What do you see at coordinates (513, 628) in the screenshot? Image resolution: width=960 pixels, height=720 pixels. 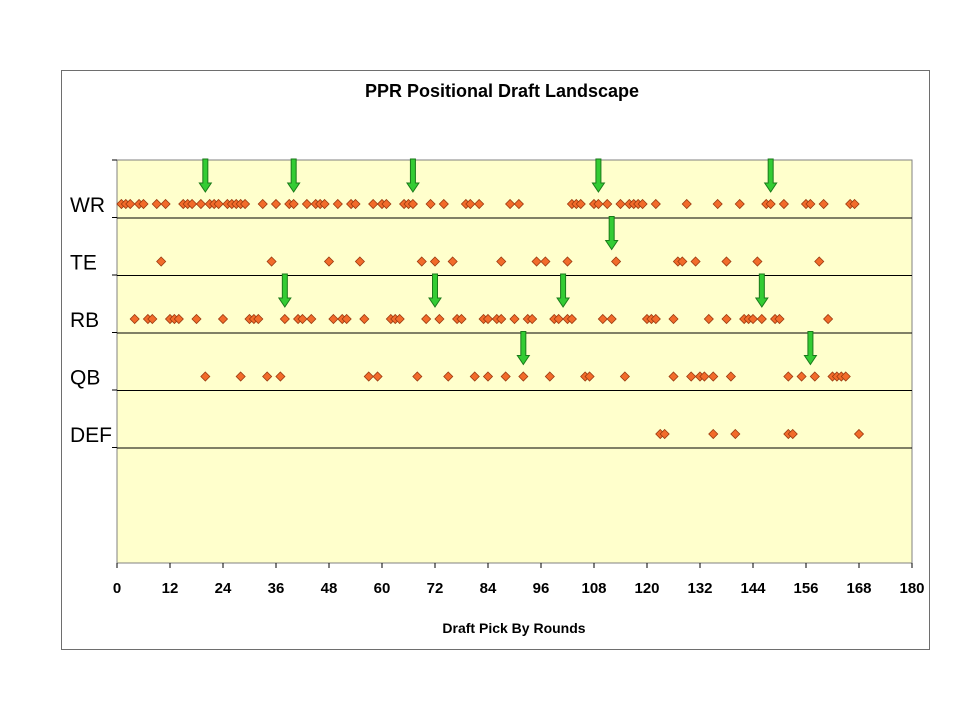 I see `x-axis-label: Draft Pick By Rounds` at bounding box center [513, 628].